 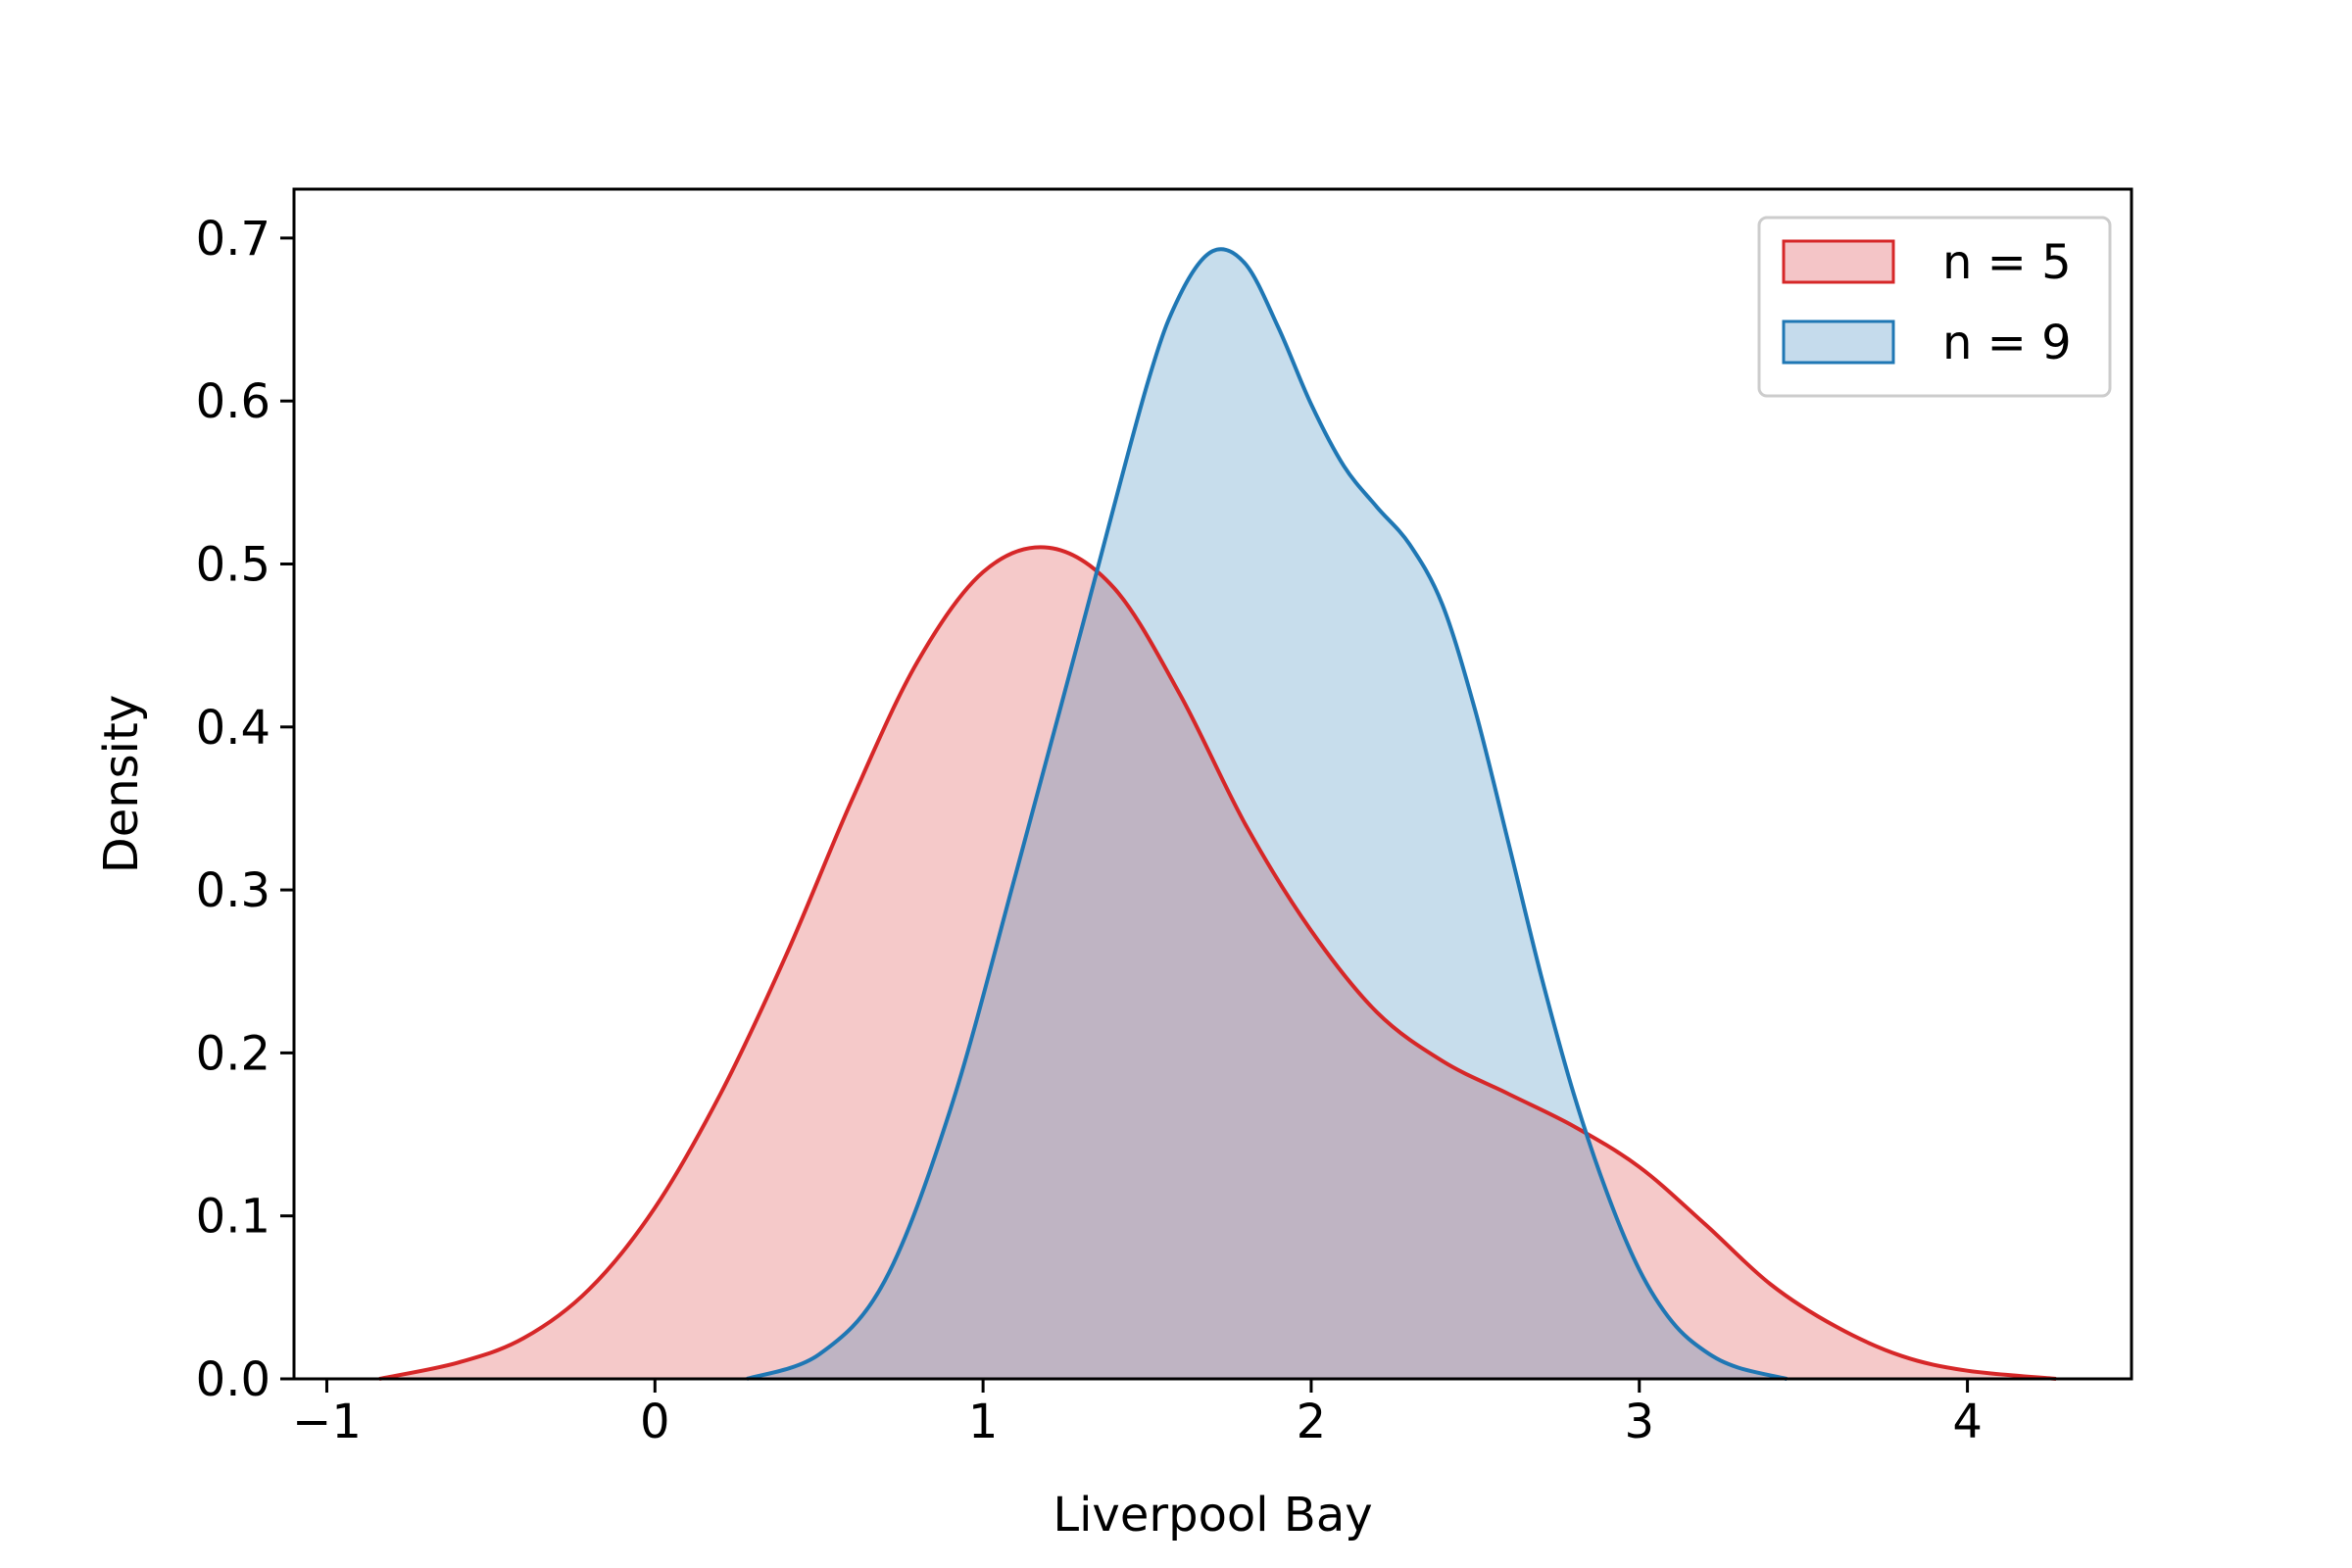 I want to click on y-tick-label: 0.1, so click(x=233, y=1217).